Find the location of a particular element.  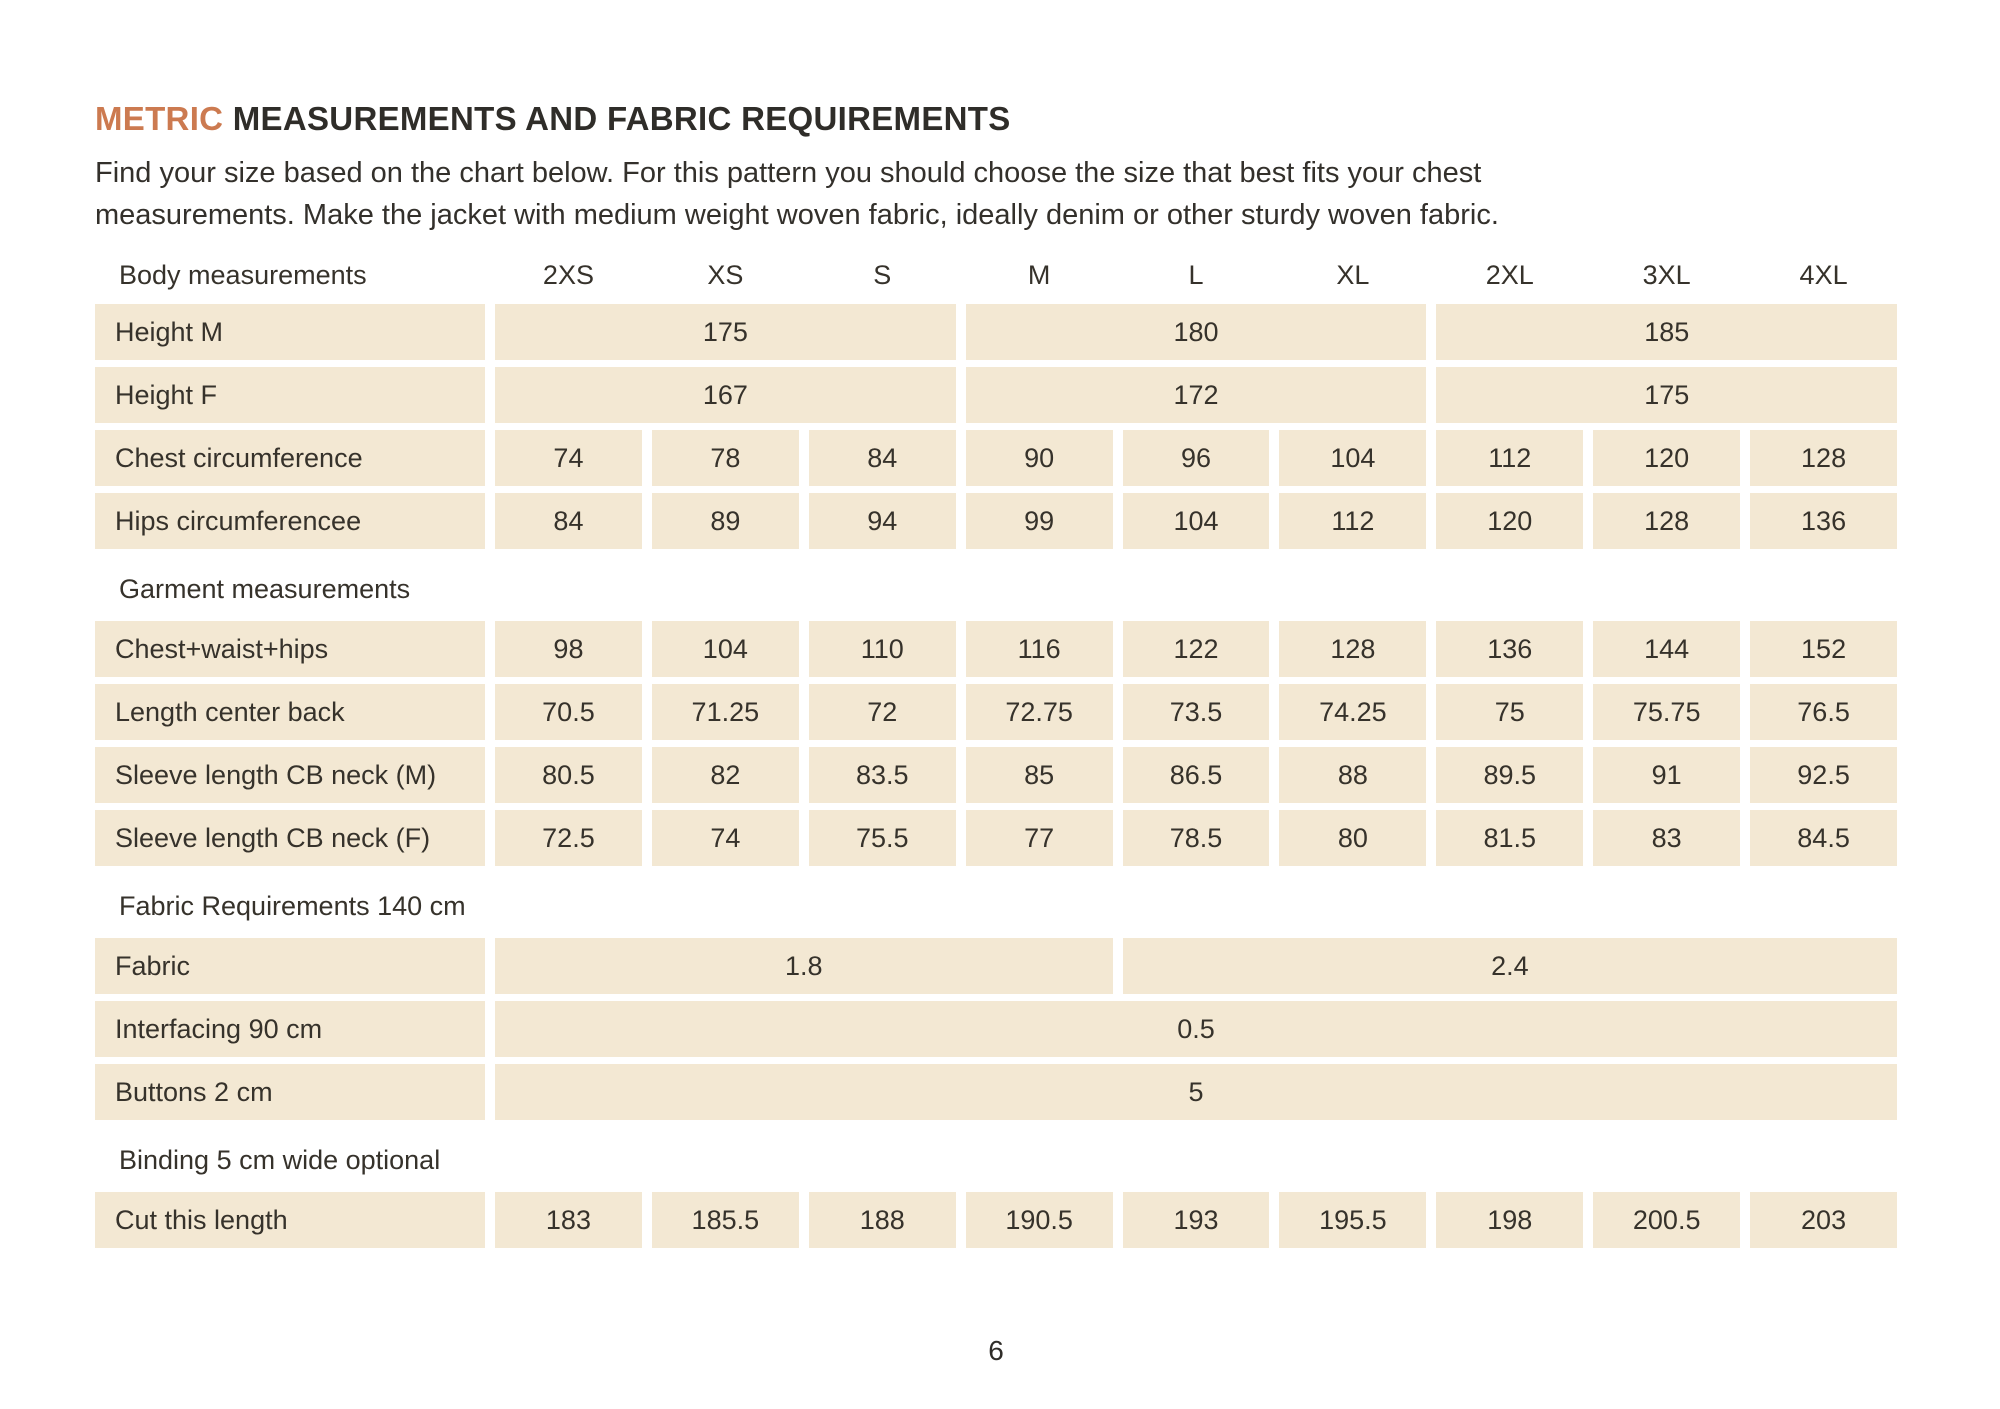

value-cell: 116 is located at coordinates (1039, 649).